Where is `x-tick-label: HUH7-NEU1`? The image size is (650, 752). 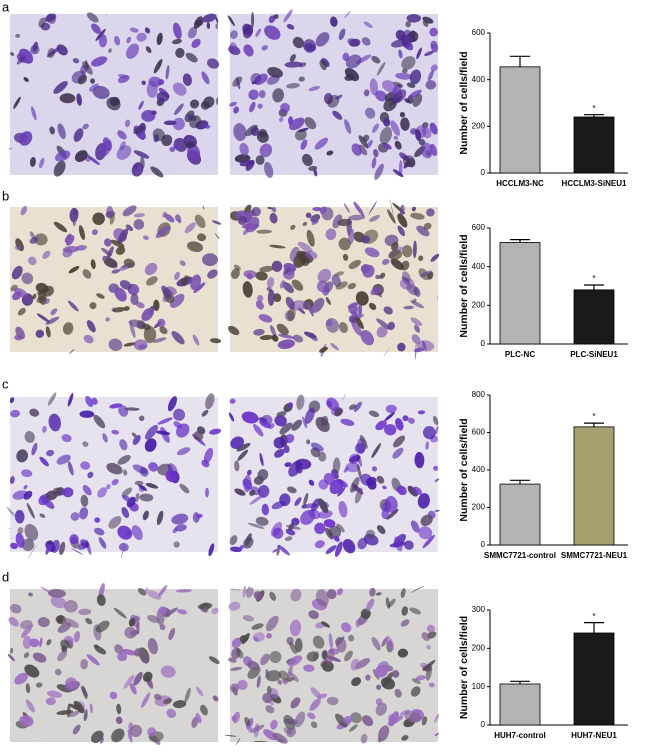
x-tick-label: HUH7-NEU1 is located at coordinates (594, 735).